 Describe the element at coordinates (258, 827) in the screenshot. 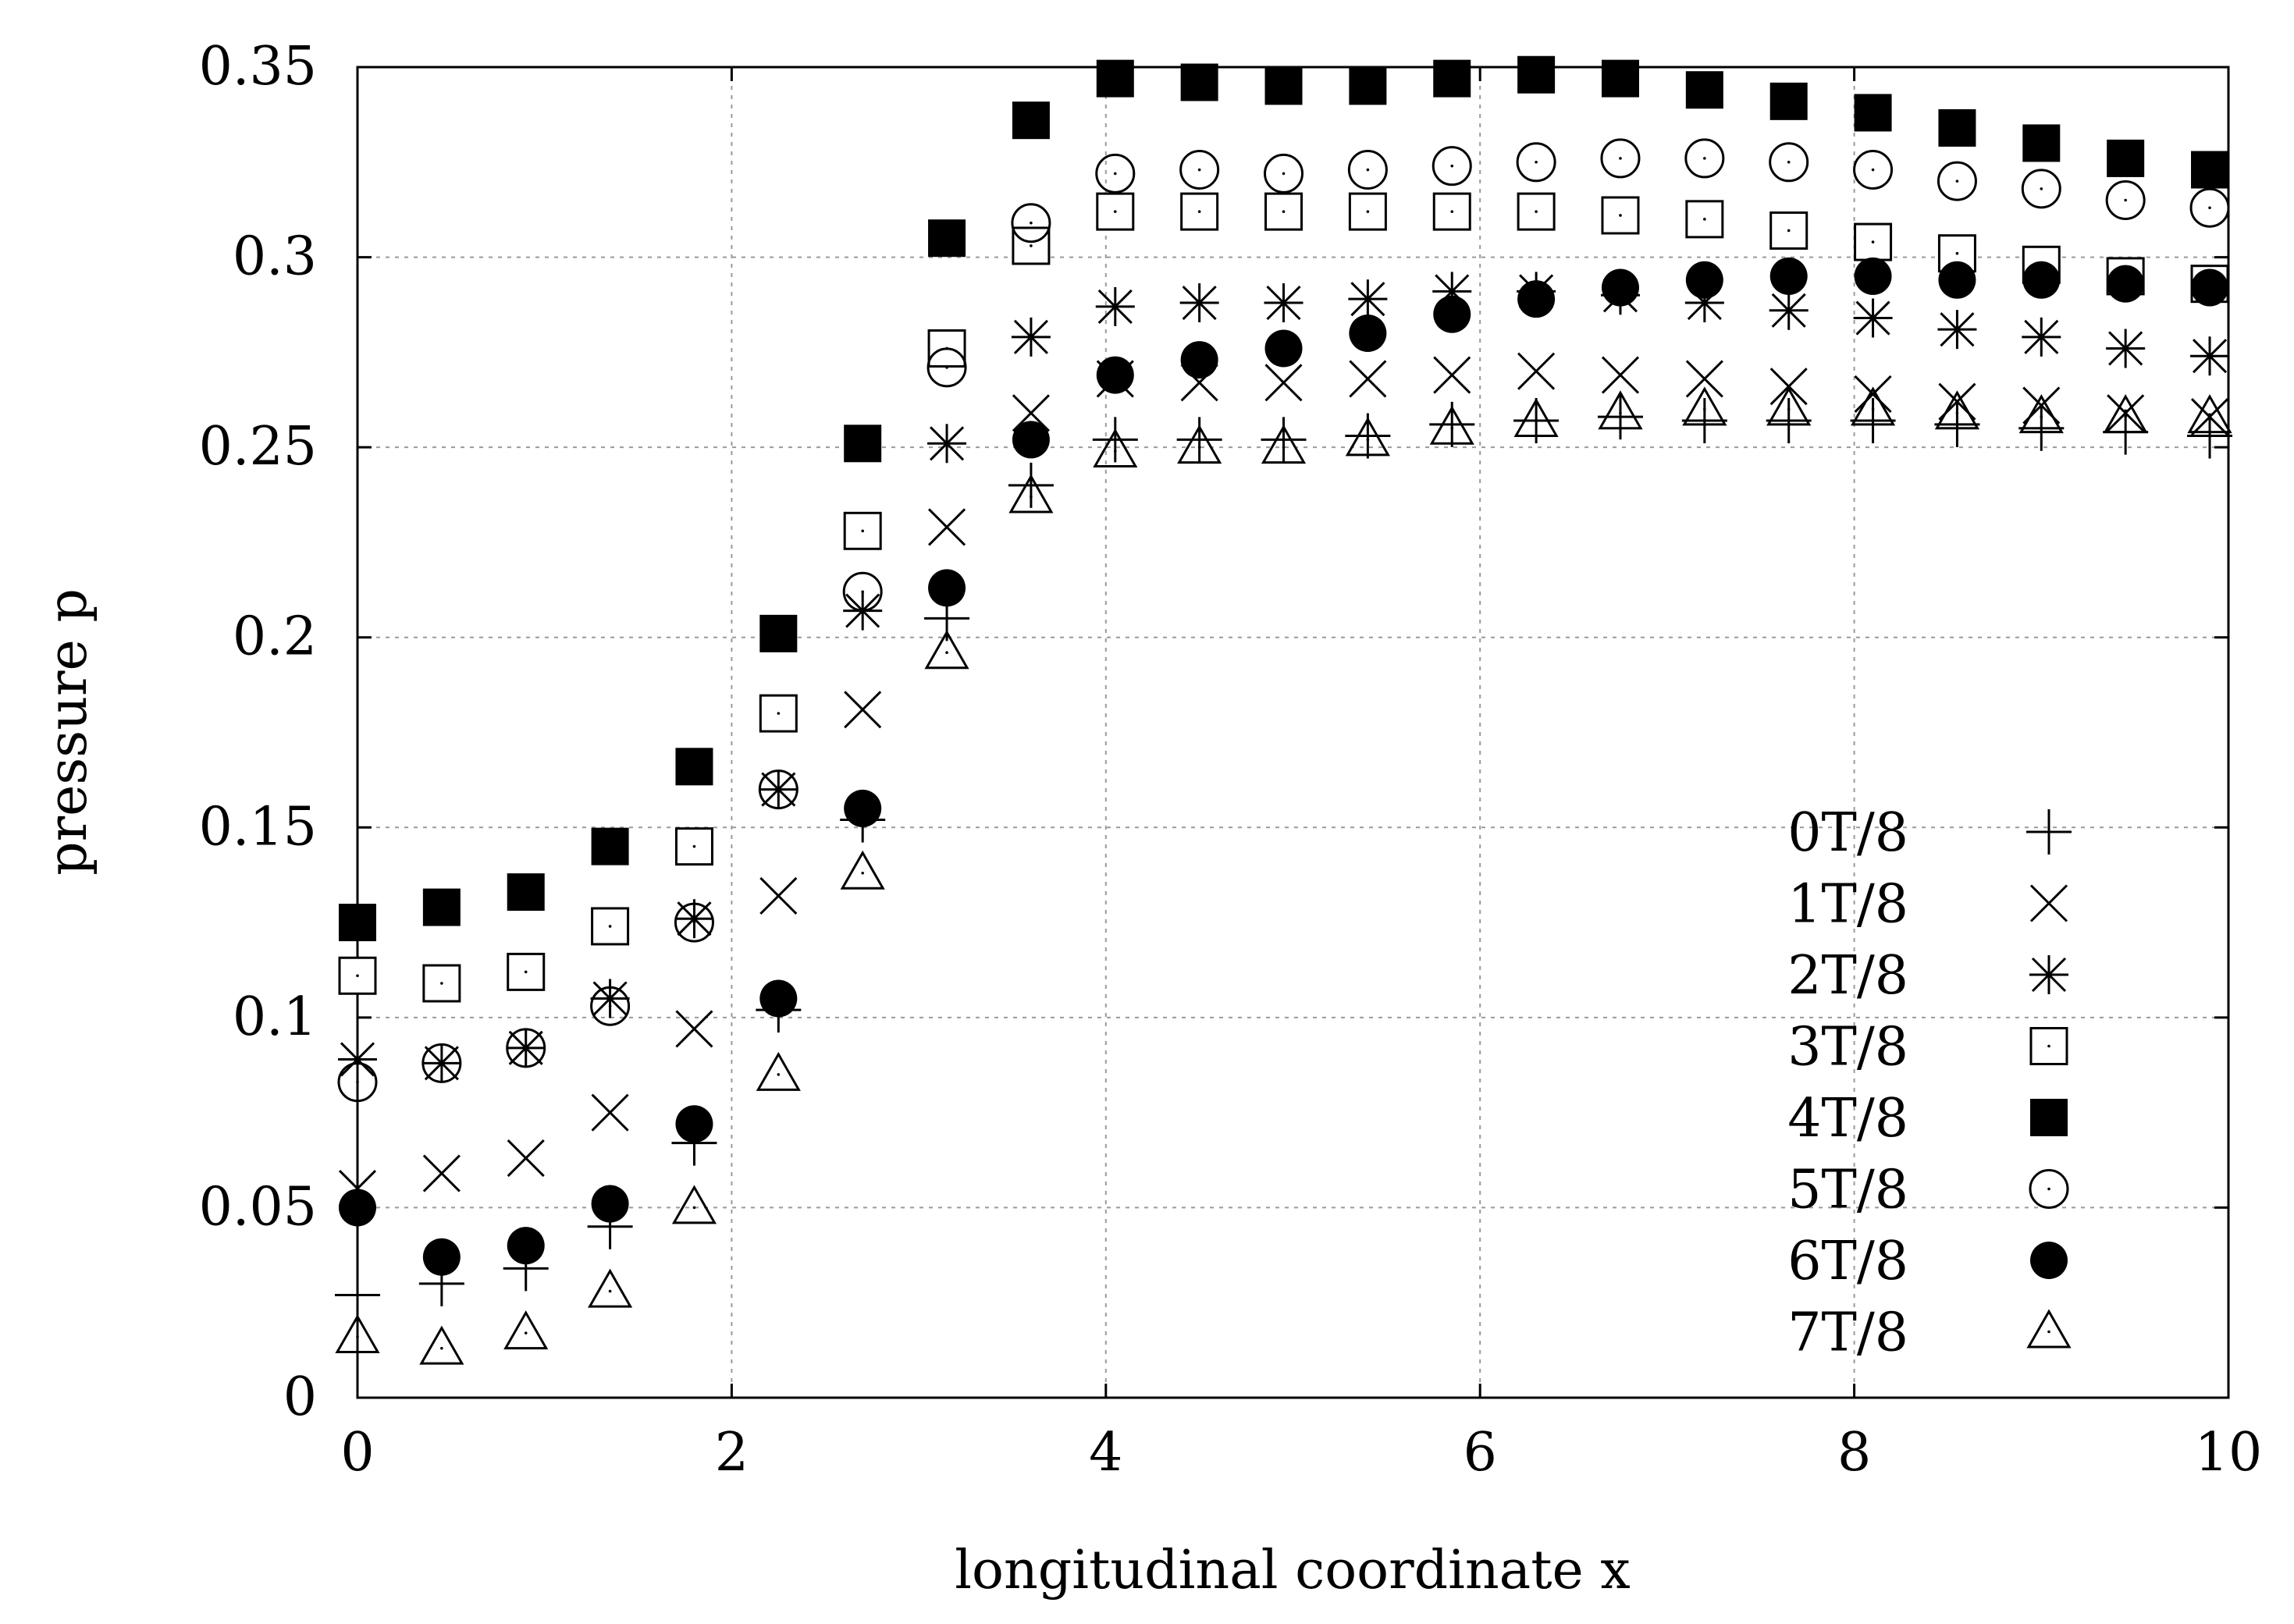

I see `y-tick-label: 0.15` at that location.